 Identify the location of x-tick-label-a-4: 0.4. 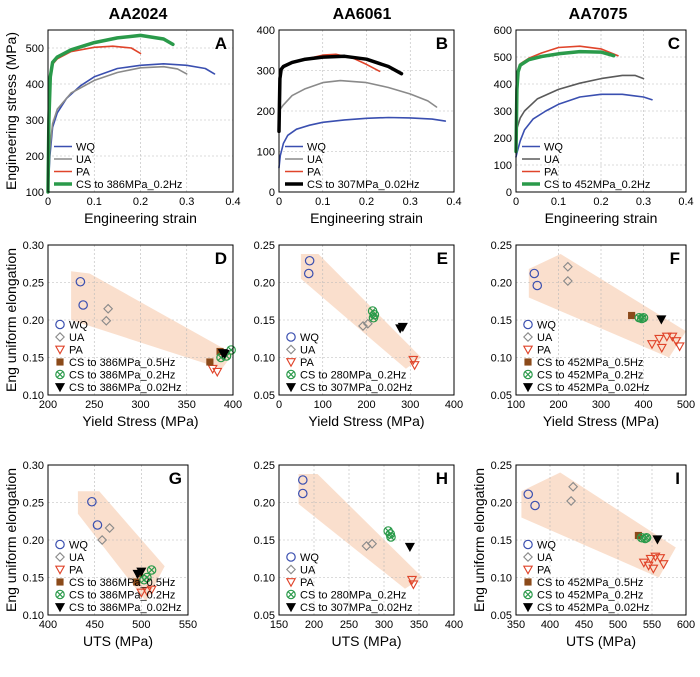
(232, 202).